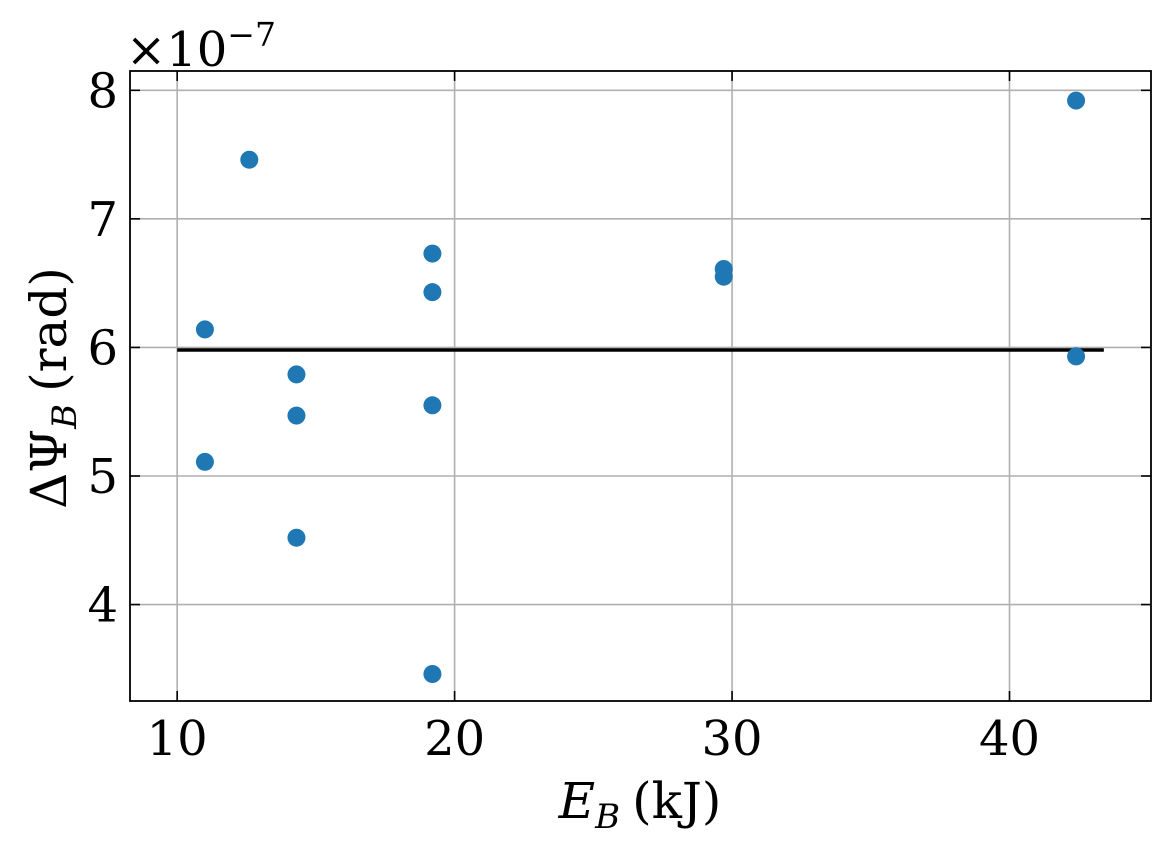  I want to click on x-tick-label: 30, so click(732, 739).